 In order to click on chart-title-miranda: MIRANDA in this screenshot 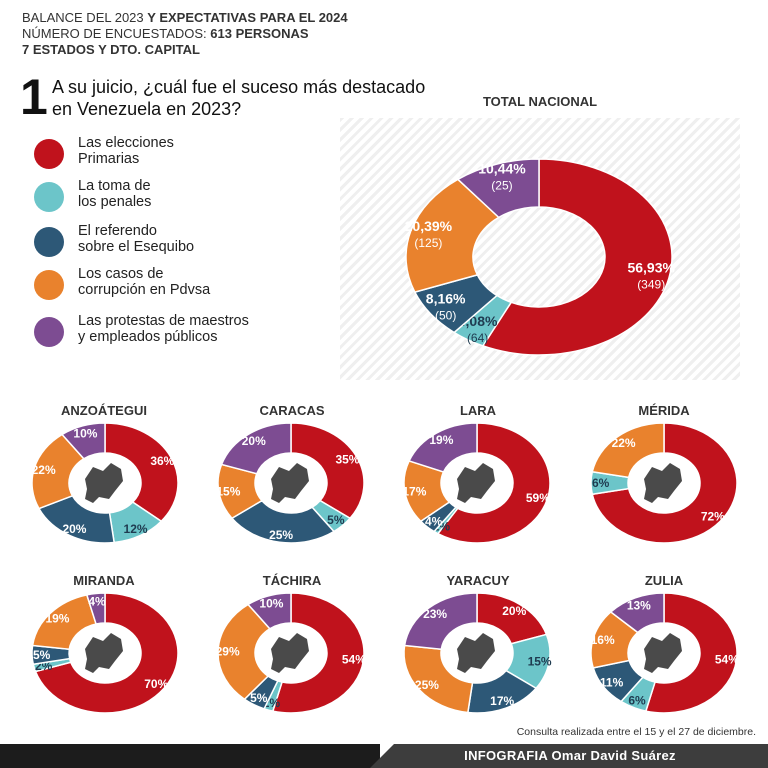, I will do `click(104, 580)`.